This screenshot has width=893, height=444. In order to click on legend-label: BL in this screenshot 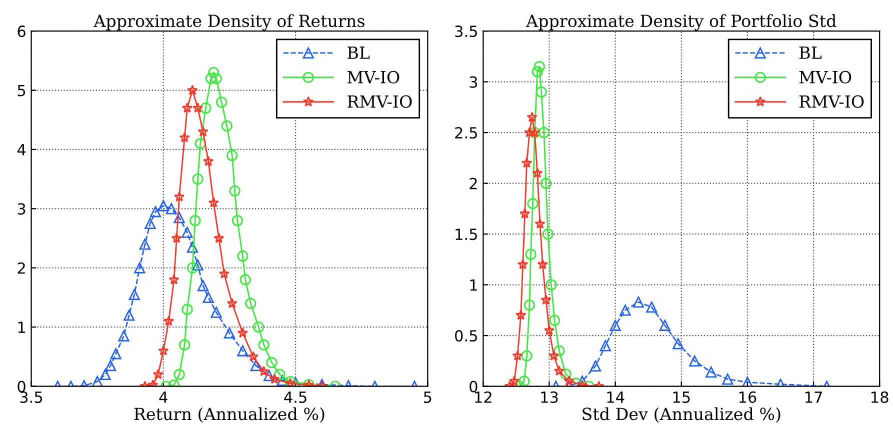, I will do `click(359, 52)`.